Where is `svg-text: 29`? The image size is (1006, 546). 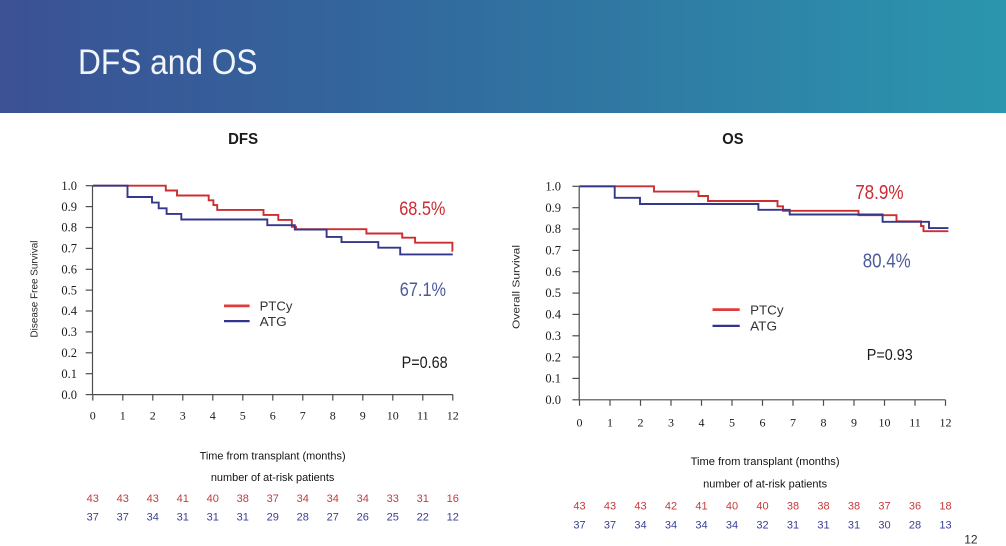
svg-text: 29 is located at coordinates (273, 518).